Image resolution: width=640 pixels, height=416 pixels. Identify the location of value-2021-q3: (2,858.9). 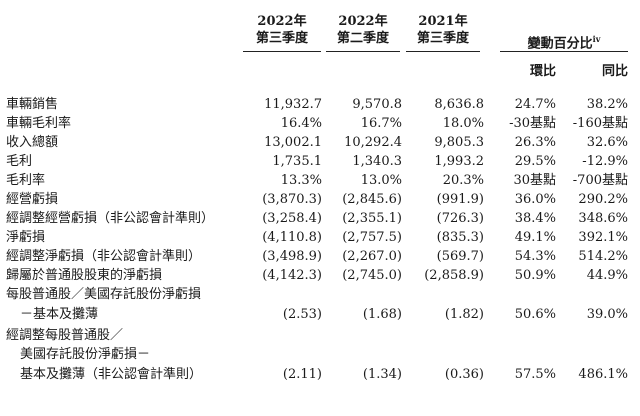
(454, 275).